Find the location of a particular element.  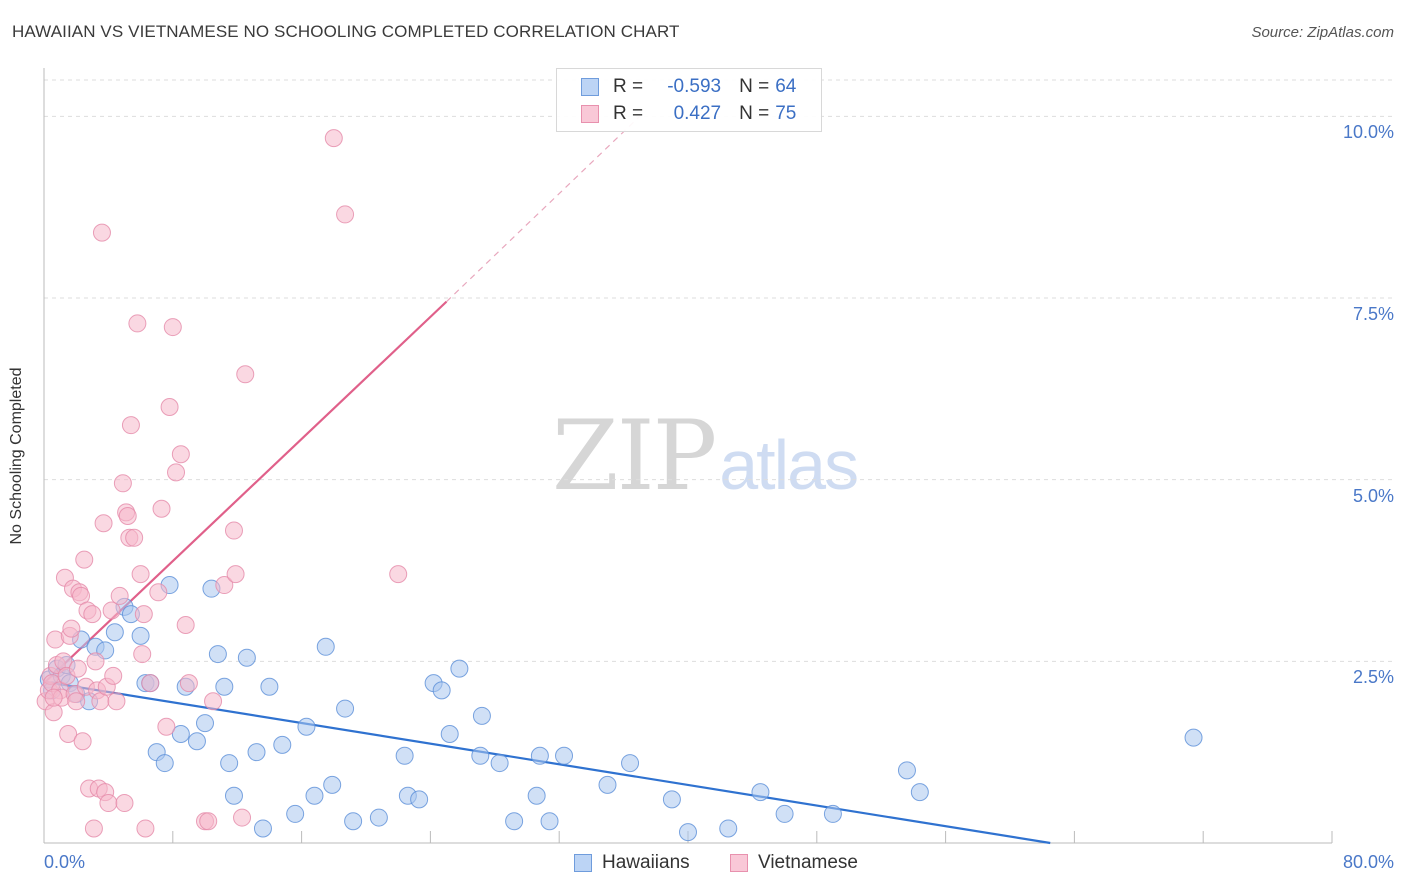

legend-n-value: 64 is located at coordinates (786, 86).